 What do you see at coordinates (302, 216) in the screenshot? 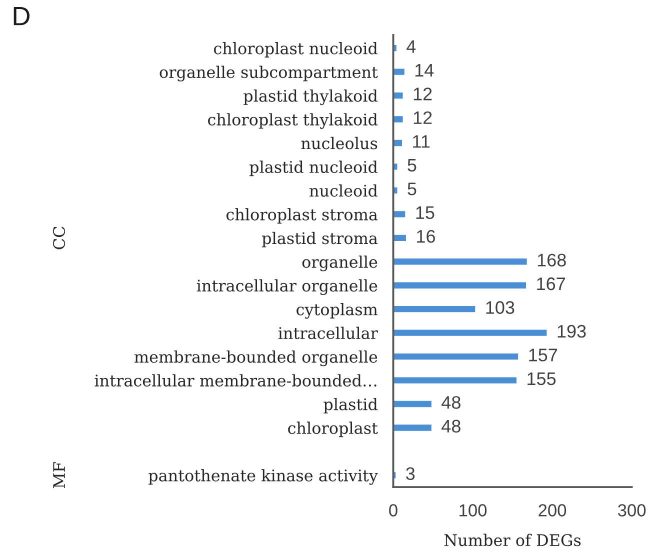
I see `y-tick-label: chloroplast stroma` at bounding box center [302, 216].